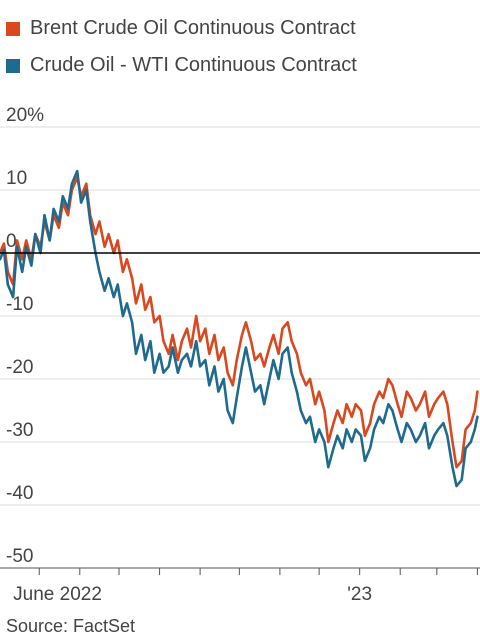 The image size is (480, 640). What do you see at coordinates (240, 586) in the screenshot?
I see `x-axis: June 2022 '23` at bounding box center [240, 586].